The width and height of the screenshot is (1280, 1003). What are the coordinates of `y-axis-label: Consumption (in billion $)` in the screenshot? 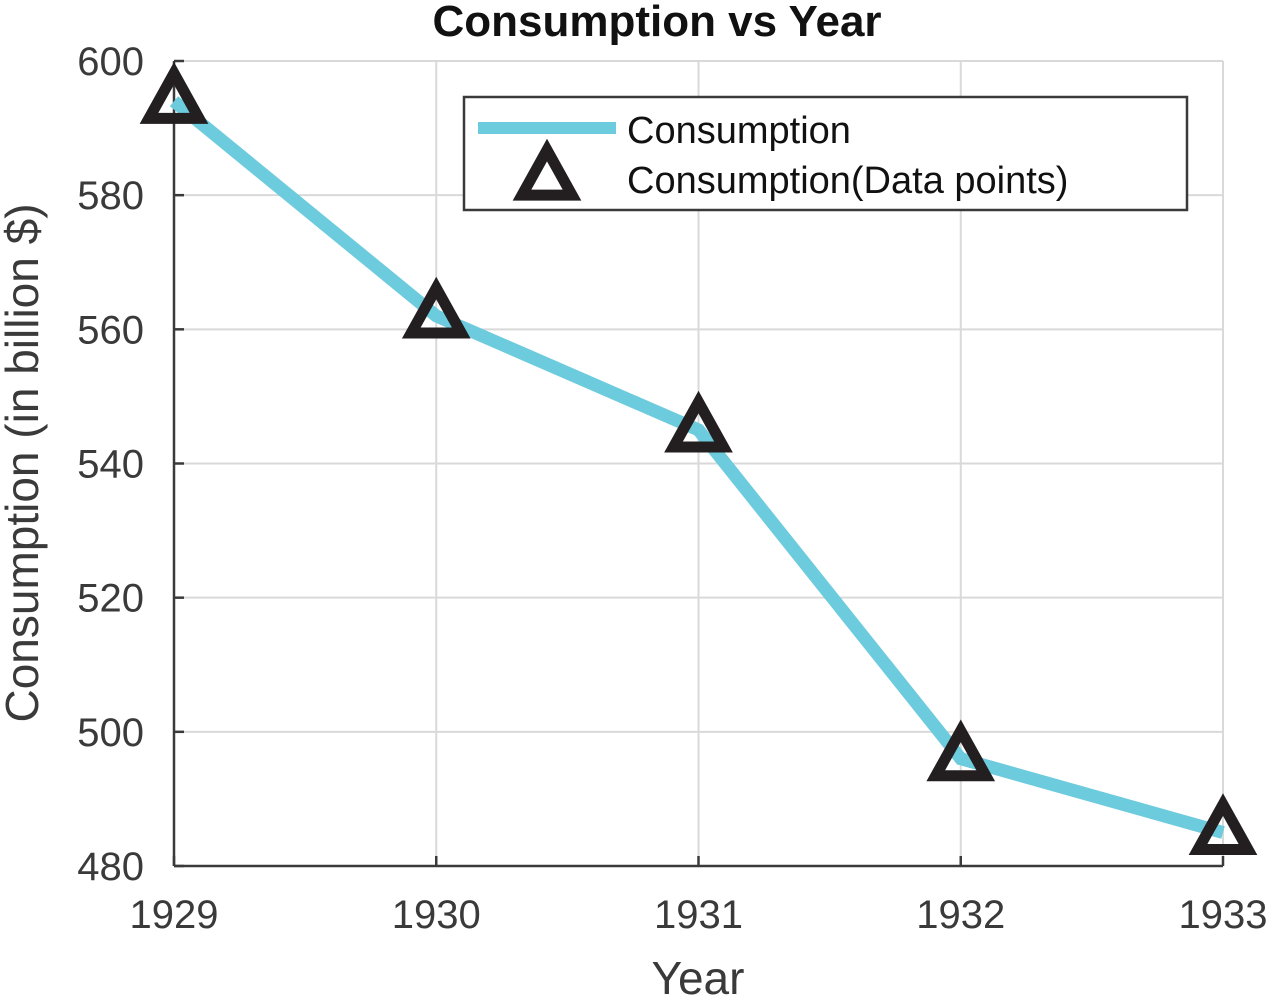 It's located at (24, 462).